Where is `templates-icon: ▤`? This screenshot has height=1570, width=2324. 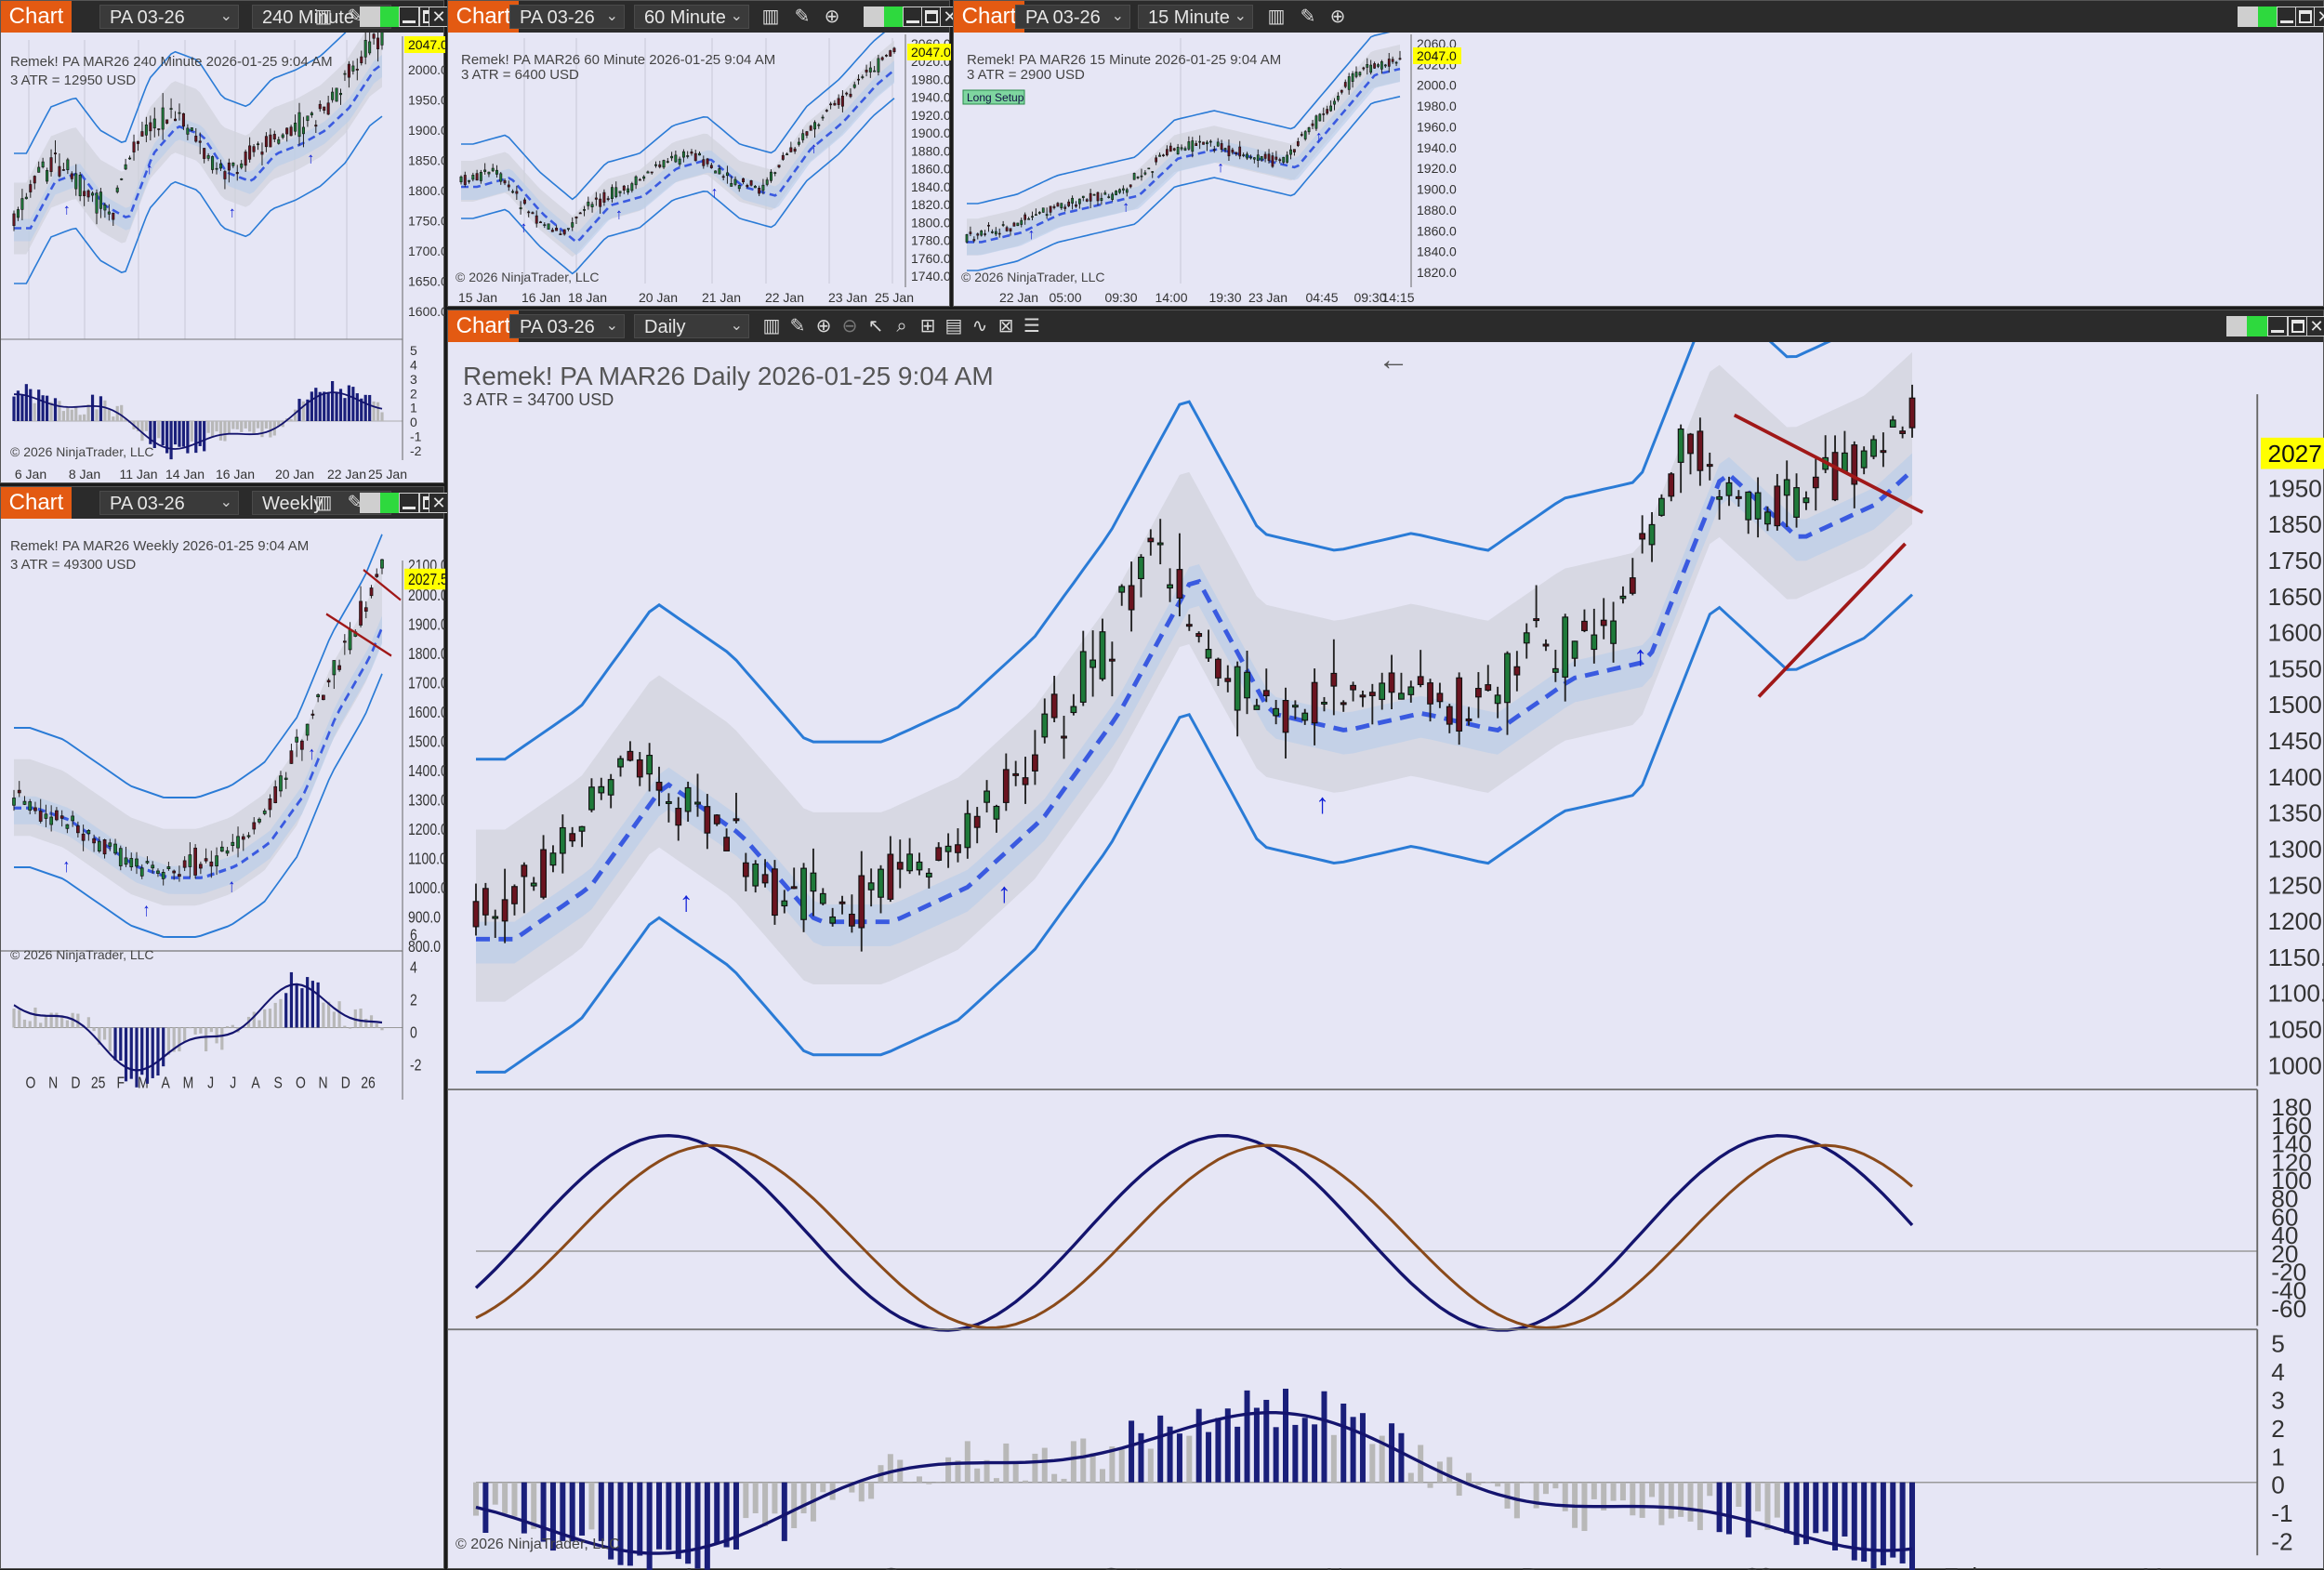 templates-icon: ▤ is located at coordinates (954, 326).